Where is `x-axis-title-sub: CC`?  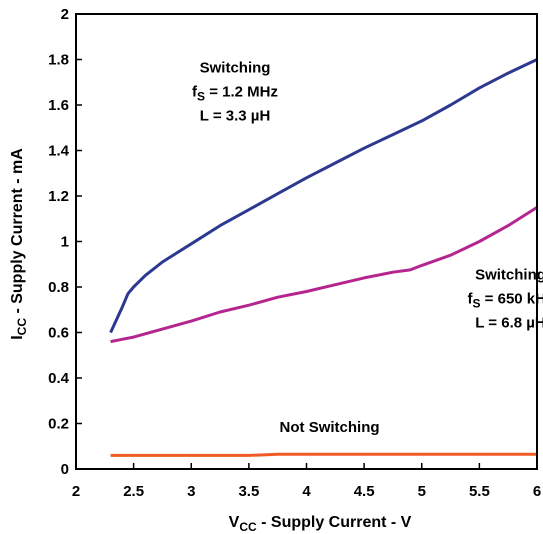 x-axis-title-sub: CC is located at coordinates (248, 527).